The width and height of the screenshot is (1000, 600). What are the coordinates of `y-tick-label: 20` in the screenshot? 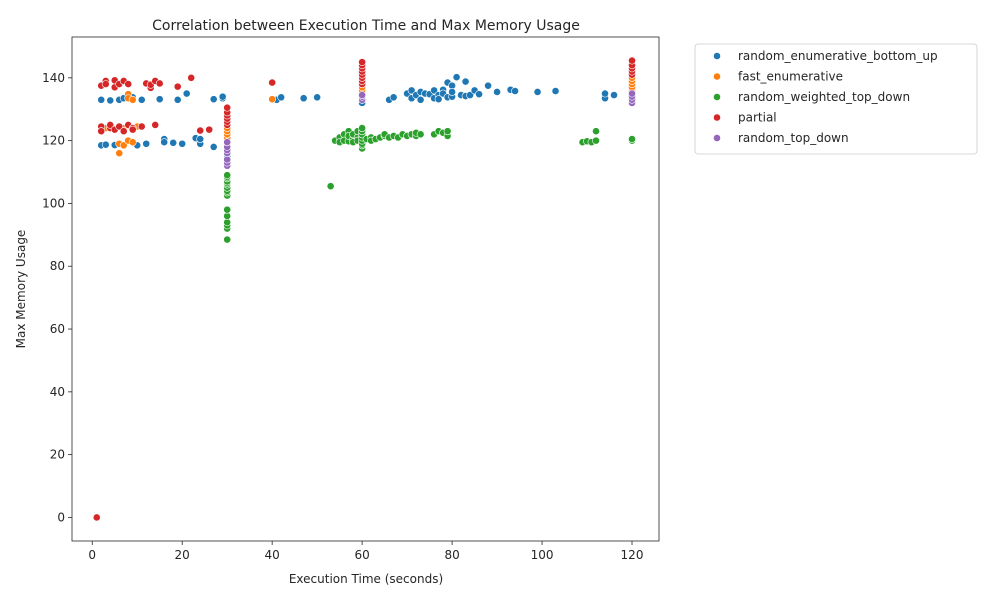 It's located at (57, 455).